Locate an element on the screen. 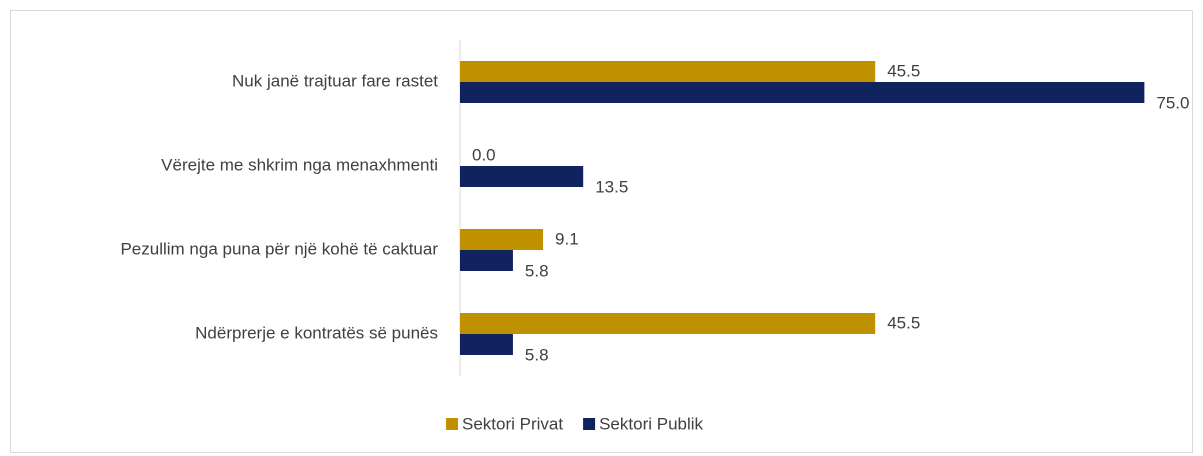 This screenshot has height=456, width=1203. legend-label: Sektori Publik is located at coordinates (651, 423).